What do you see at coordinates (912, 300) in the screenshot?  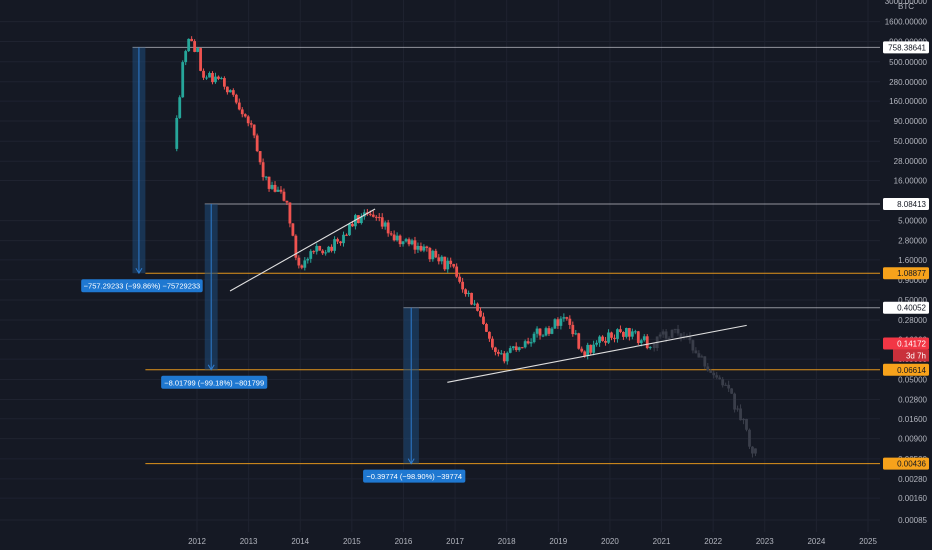 I see `price-tick-label: 0.50000` at bounding box center [912, 300].